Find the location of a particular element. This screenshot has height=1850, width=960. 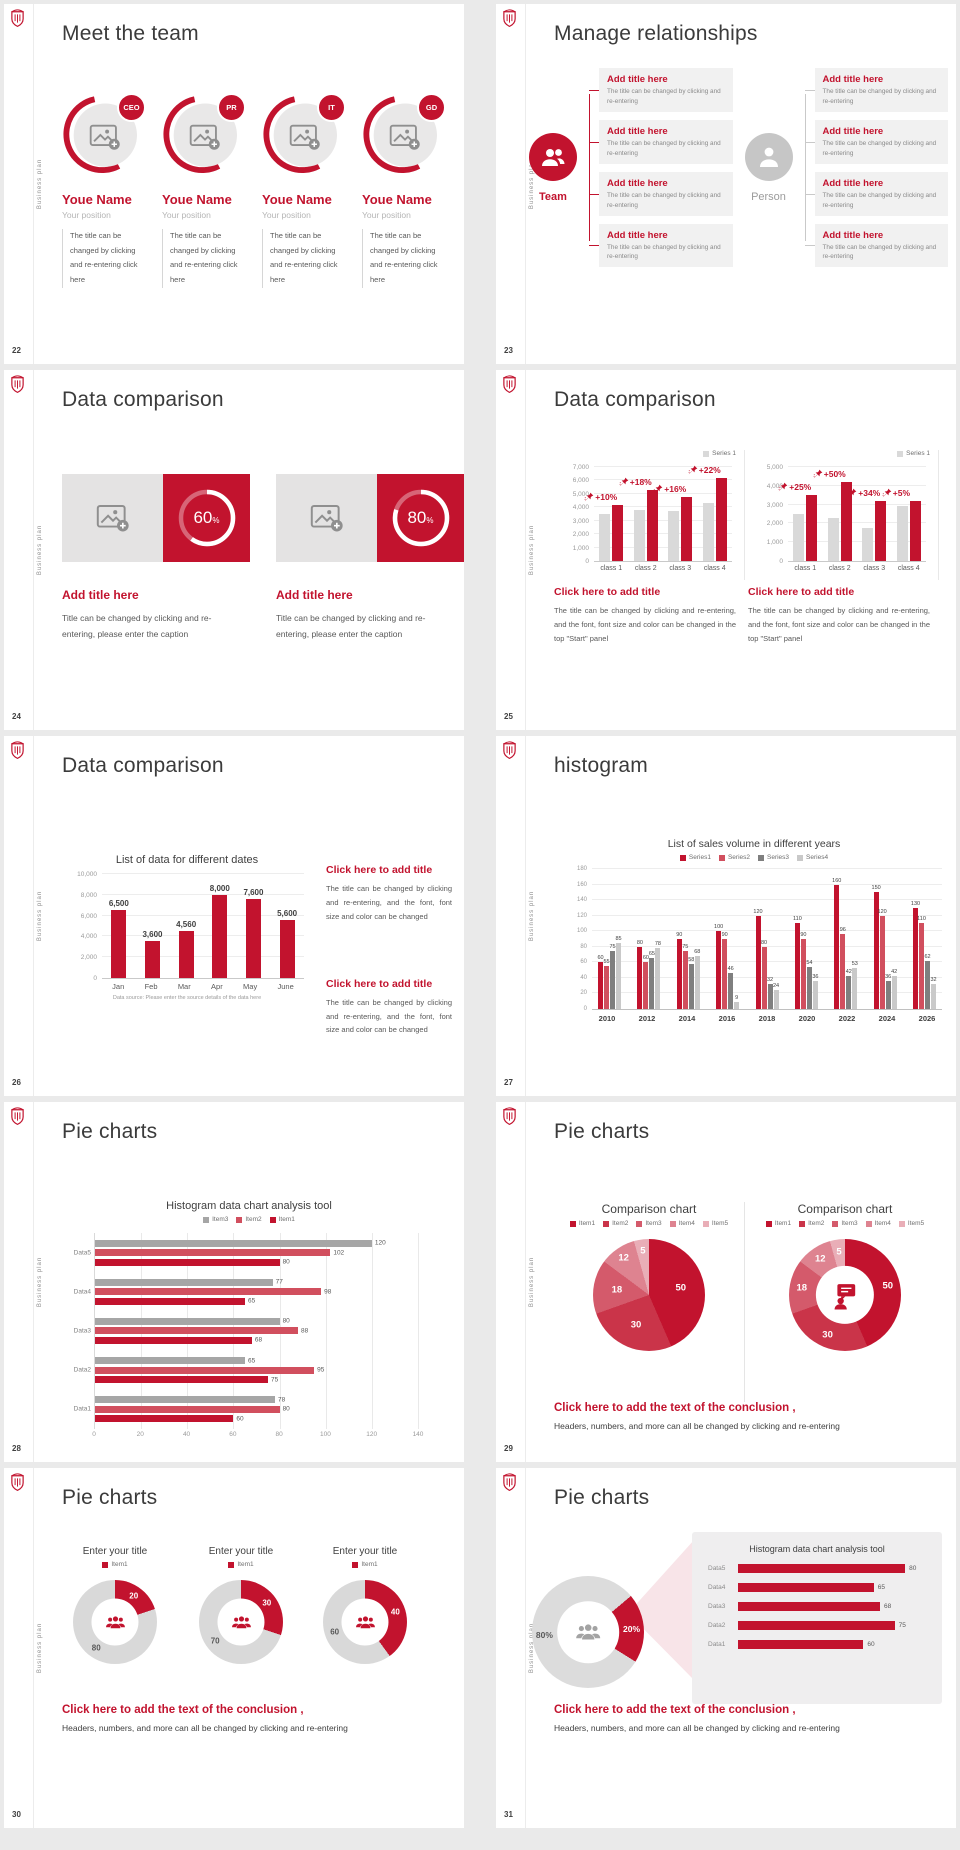

axis-tick-label: 0 is located at coordinates (587, 561).